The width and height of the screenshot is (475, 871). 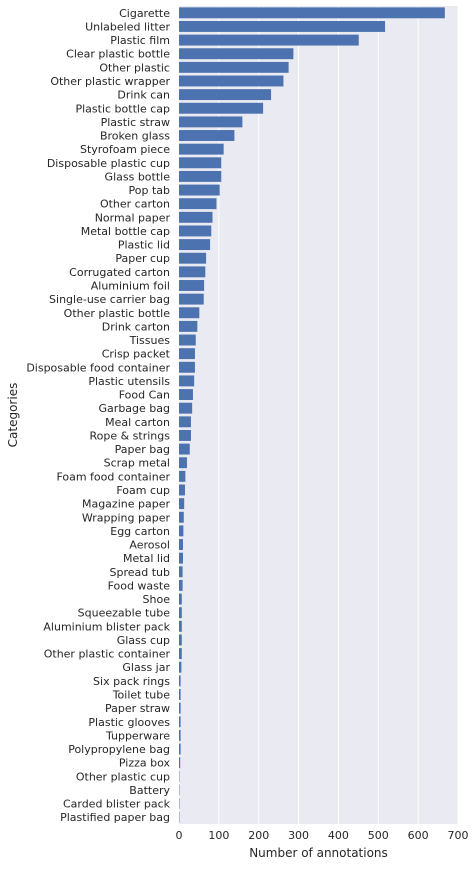 I want to click on category-label: Wrapping paper, so click(x=126, y=517).